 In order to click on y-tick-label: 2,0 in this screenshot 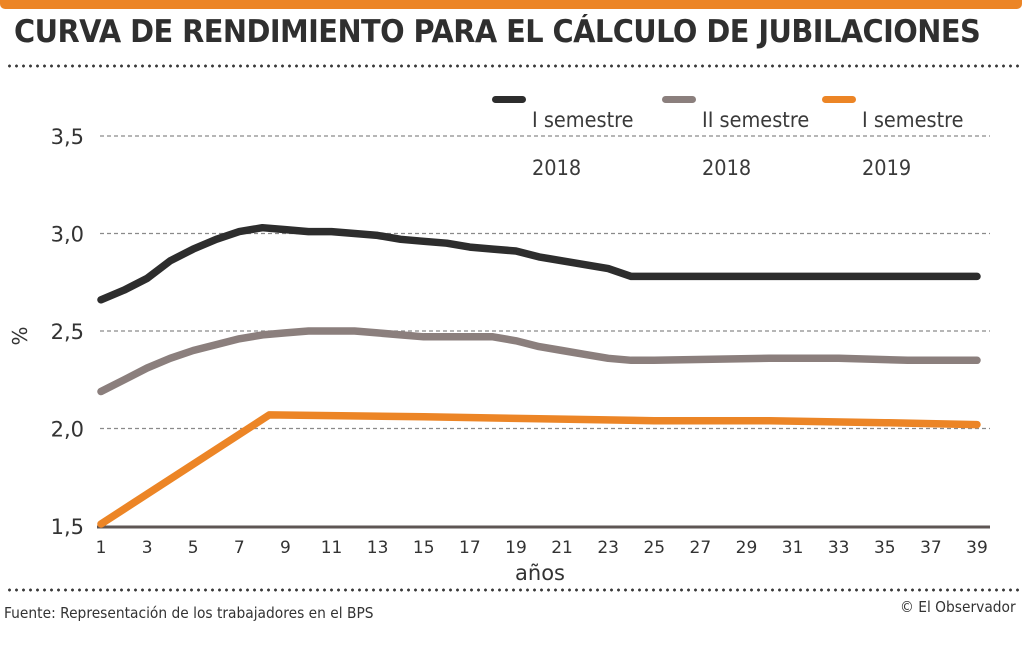, I will do `click(67, 430)`.